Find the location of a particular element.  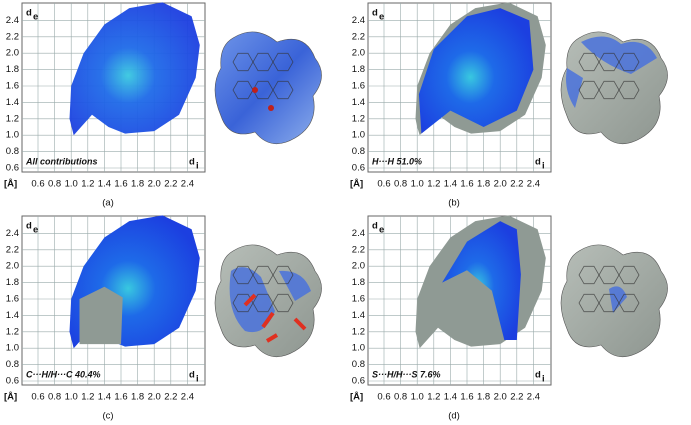

fingerprint-grey is located at coordinates (101, 315).